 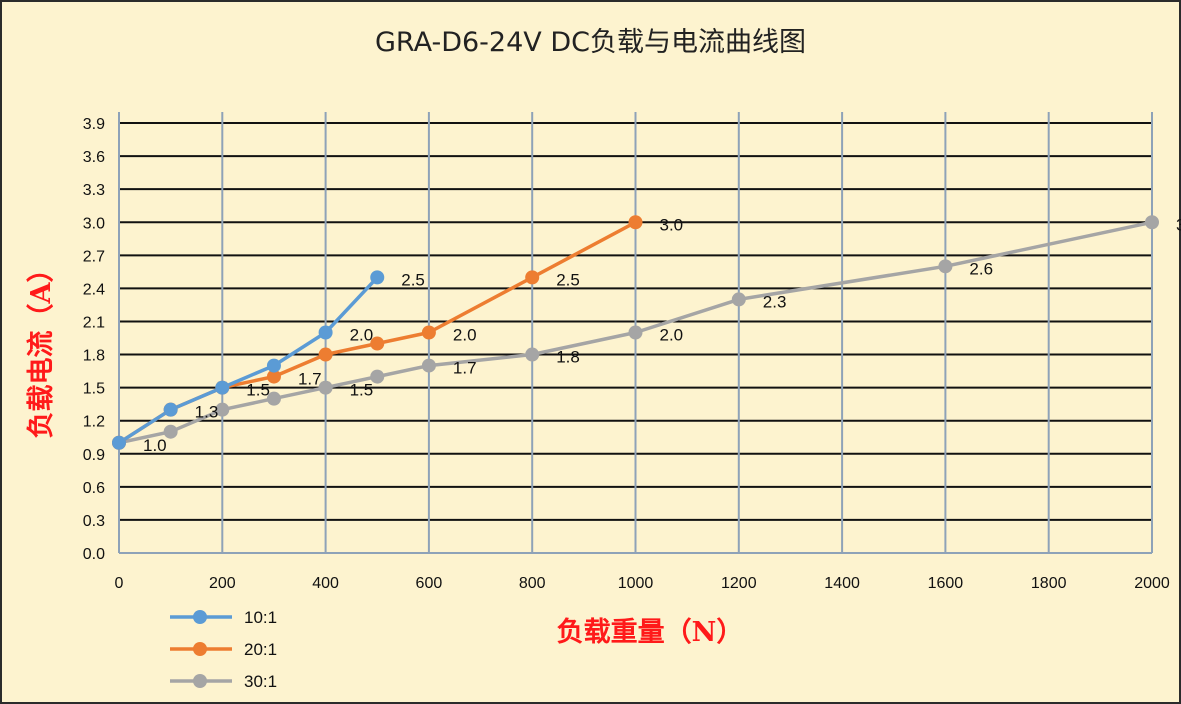 What do you see at coordinates (94, 256) in the screenshot?
I see `y-tick-label: 2.7` at bounding box center [94, 256].